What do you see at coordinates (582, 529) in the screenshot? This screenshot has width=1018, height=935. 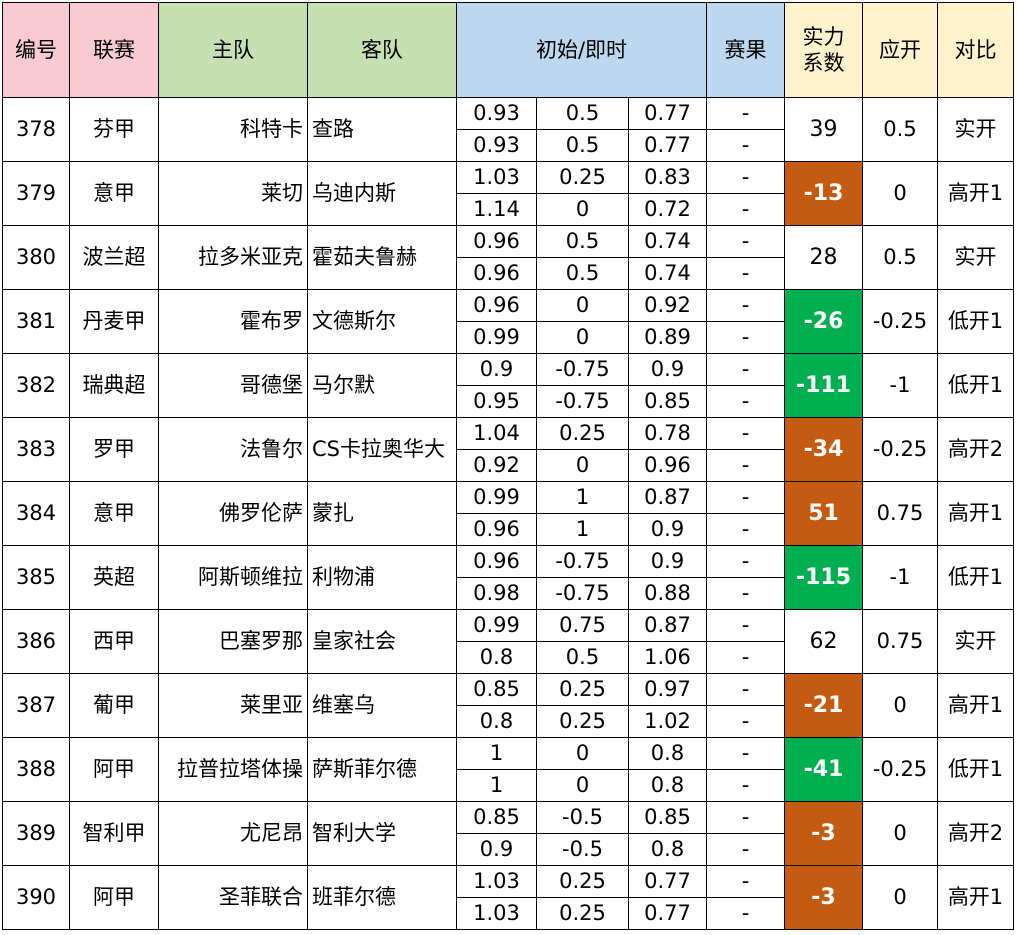 I see `live-handicap: 1` at bounding box center [582, 529].